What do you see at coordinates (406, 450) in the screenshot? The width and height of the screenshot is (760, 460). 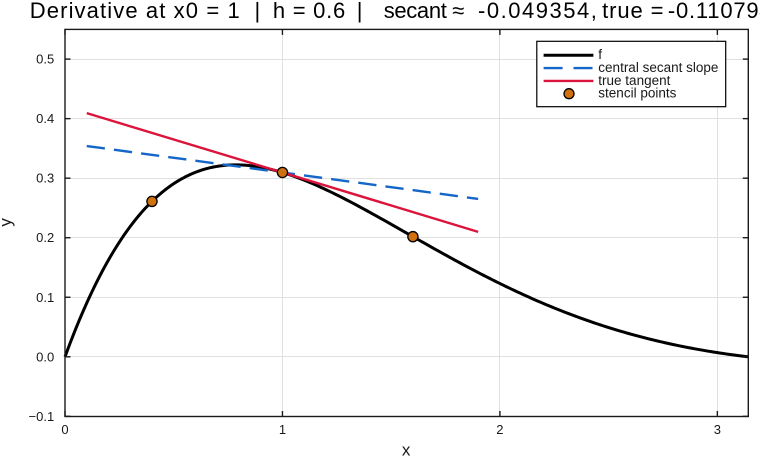 I see `svg-text: x` at bounding box center [406, 450].